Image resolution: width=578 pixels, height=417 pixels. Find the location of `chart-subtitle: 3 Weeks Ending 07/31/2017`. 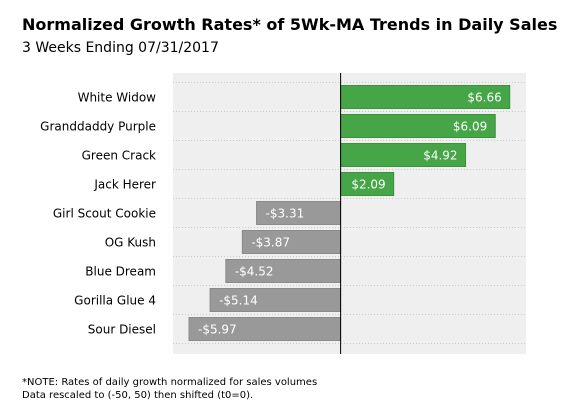

chart-subtitle: 3 Weeks Ending 07/31/2017 is located at coordinates (120, 48).